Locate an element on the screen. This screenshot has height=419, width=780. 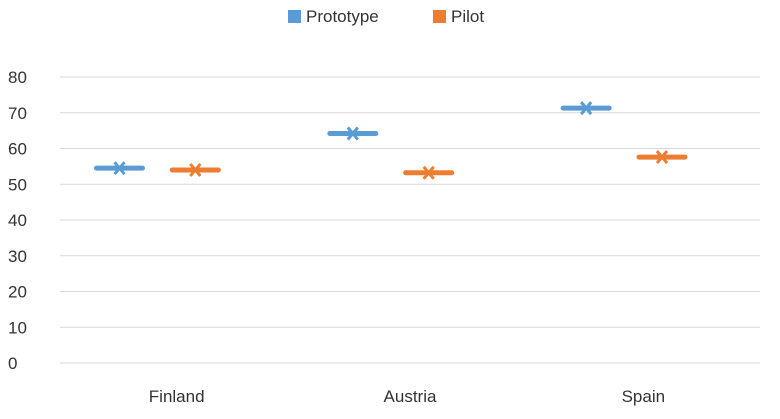
y-tick-label: 70 is located at coordinates (17, 113).